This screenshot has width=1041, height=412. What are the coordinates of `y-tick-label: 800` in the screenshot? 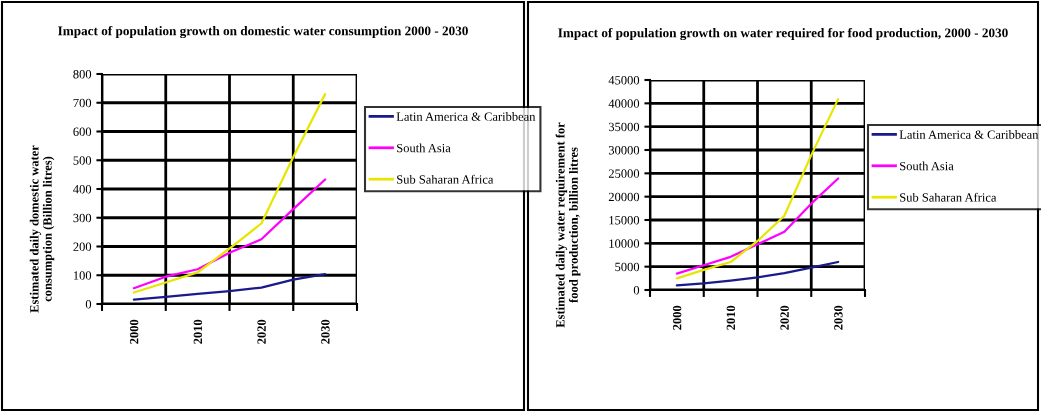 It's located at (82, 74).